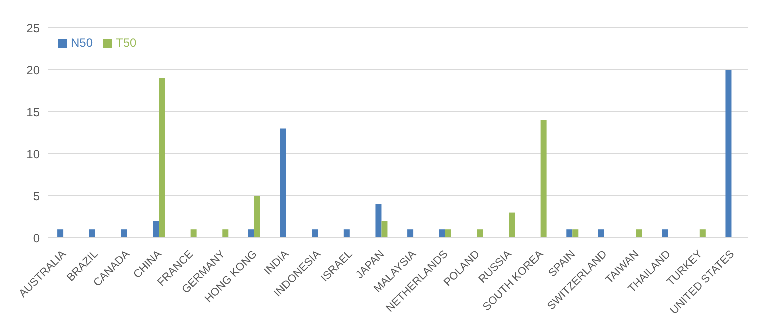 This screenshot has height=323, width=770. Describe the element at coordinates (33, 154) in the screenshot. I see `y-tick-label: 10` at that location.